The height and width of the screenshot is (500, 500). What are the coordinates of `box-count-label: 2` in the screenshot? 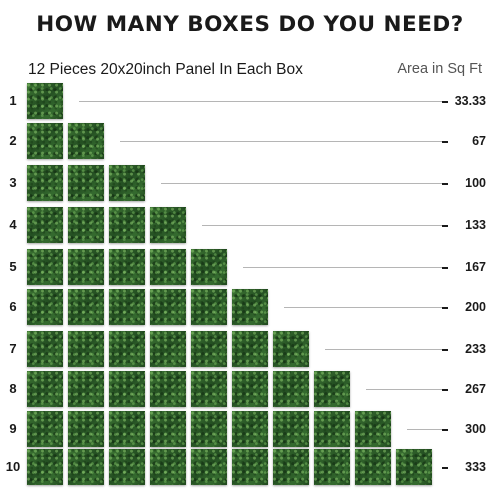 It's located at (13, 140).